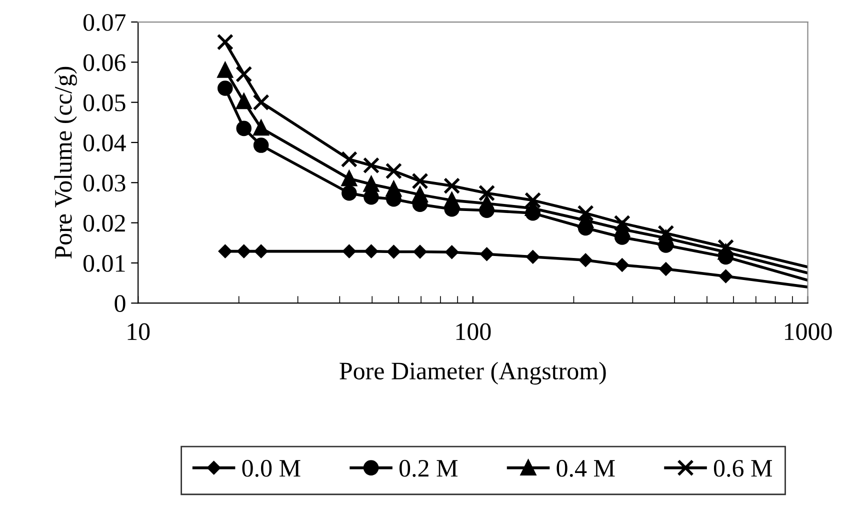  What do you see at coordinates (104, 103) in the screenshot?
I see `y-tick-label: 0.05` at bounding box center [104, 103].